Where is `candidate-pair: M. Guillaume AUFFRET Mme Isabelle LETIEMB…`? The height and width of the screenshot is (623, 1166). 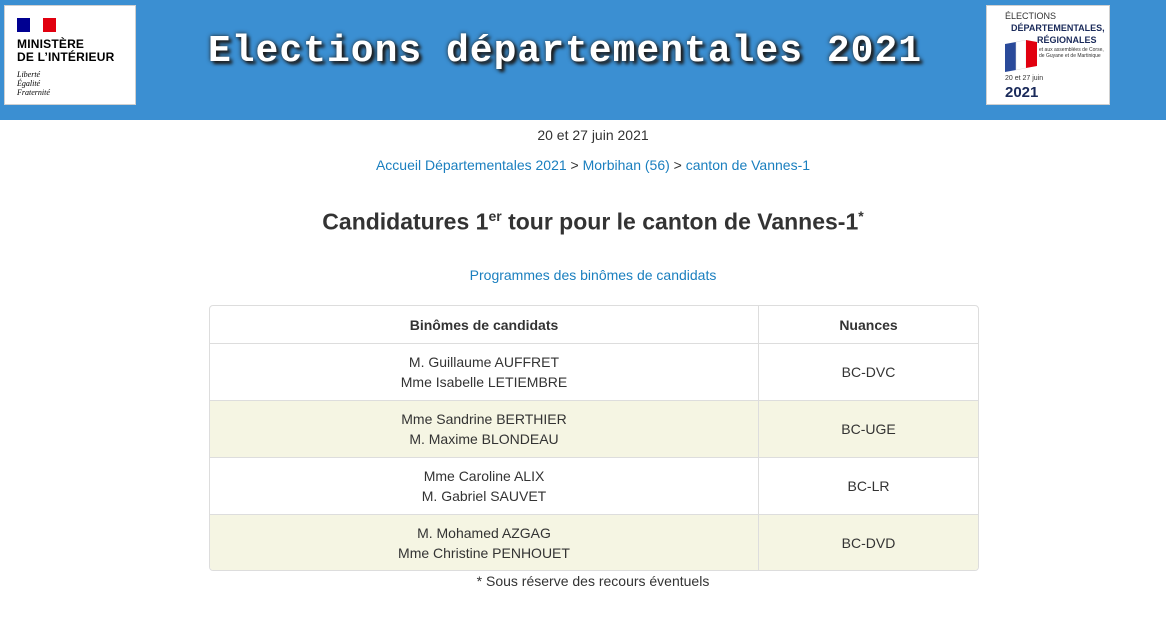 candidate-pair: M. Guillaume AUFFRET Mme Isabelle LETIEMB… is located at coordinates (484, 372).